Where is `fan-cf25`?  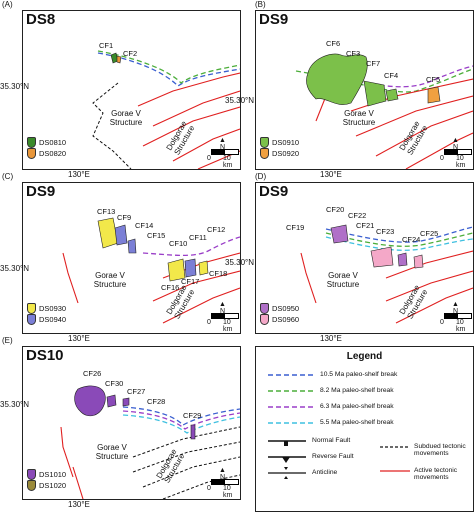 fan-cf25 is located at coordinates (418, 261).